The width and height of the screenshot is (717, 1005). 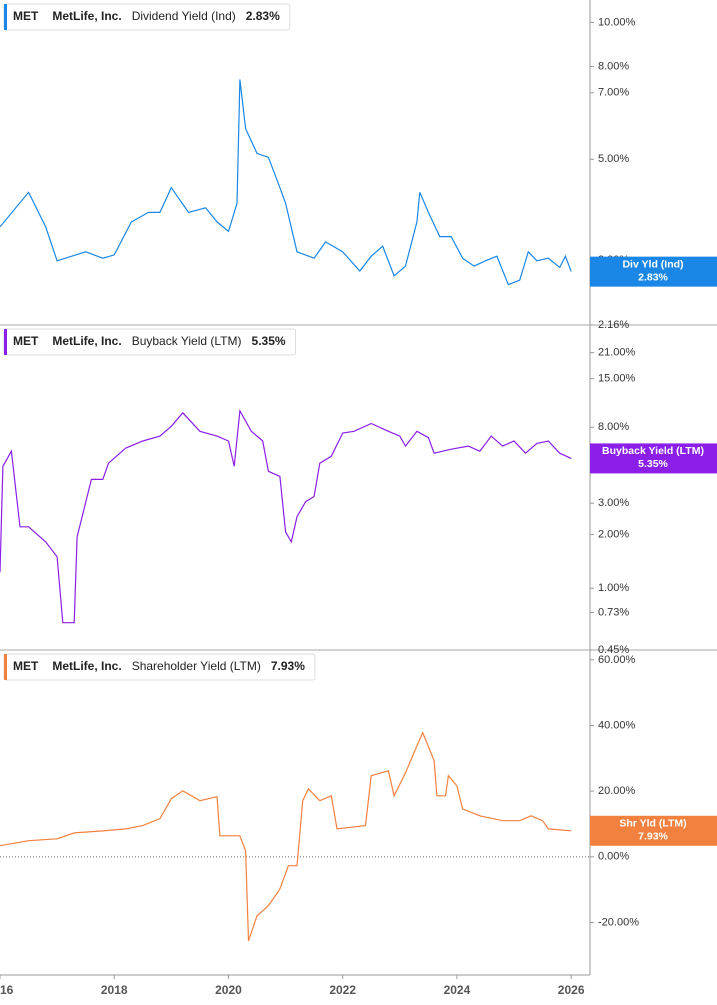 What do you see at coordinates (617, 22) in the screenshot?
I see `y-tick-label: 10.00%` at bounding box center [617, 22].